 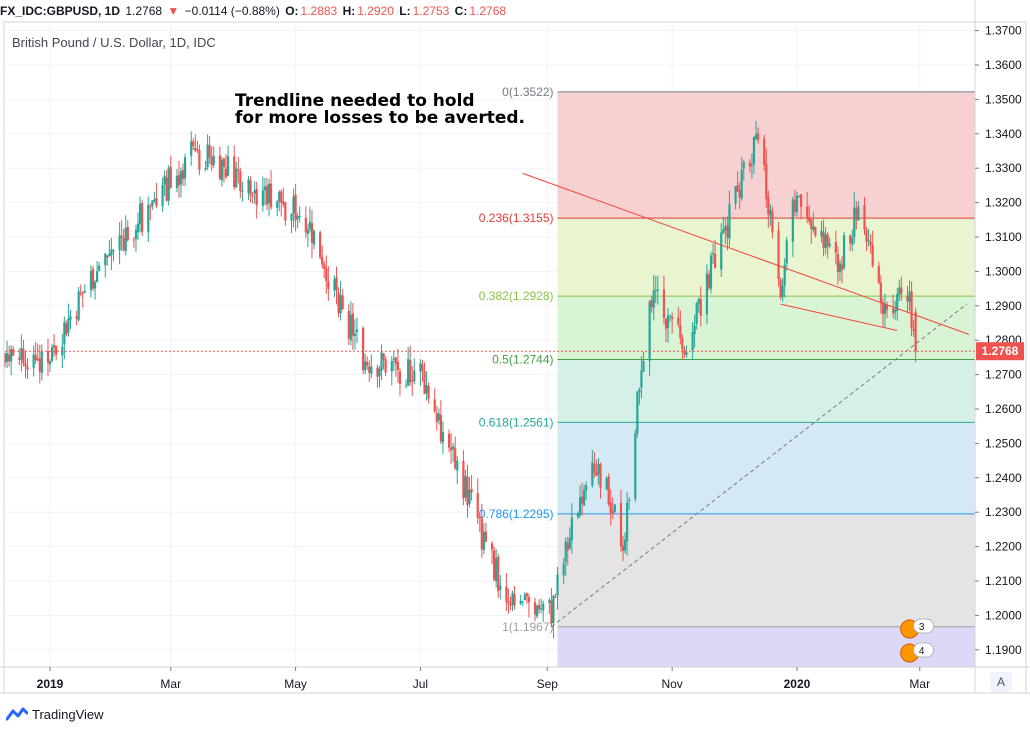 I want to click on time-tick-label: Mar, so click(x=919, y=684).